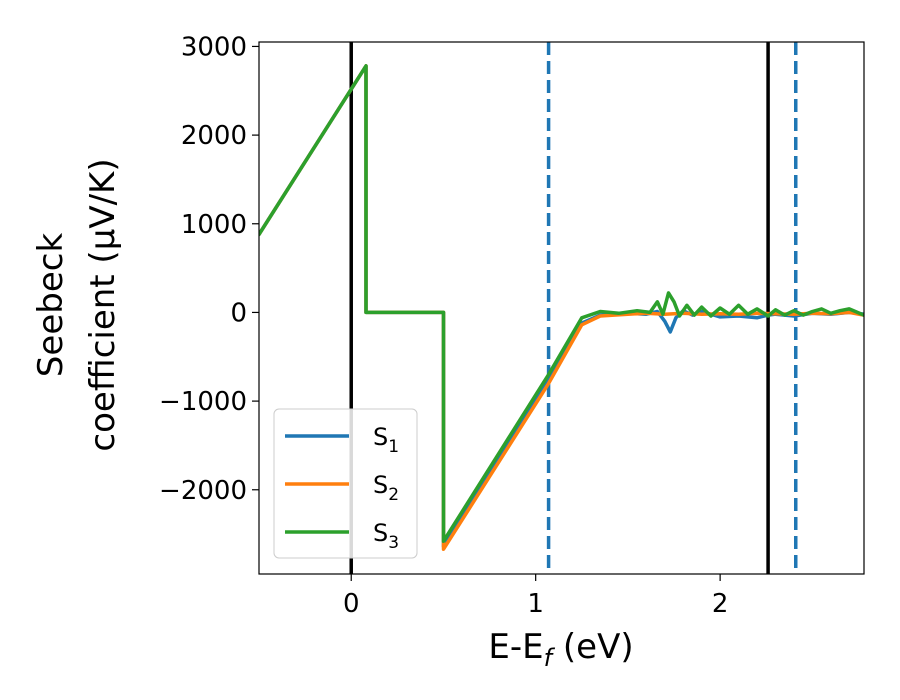 The width and height of the screenshot is (900, 700). I want to click on x-axis-title: E-Ef (eV), so click(560, 649).